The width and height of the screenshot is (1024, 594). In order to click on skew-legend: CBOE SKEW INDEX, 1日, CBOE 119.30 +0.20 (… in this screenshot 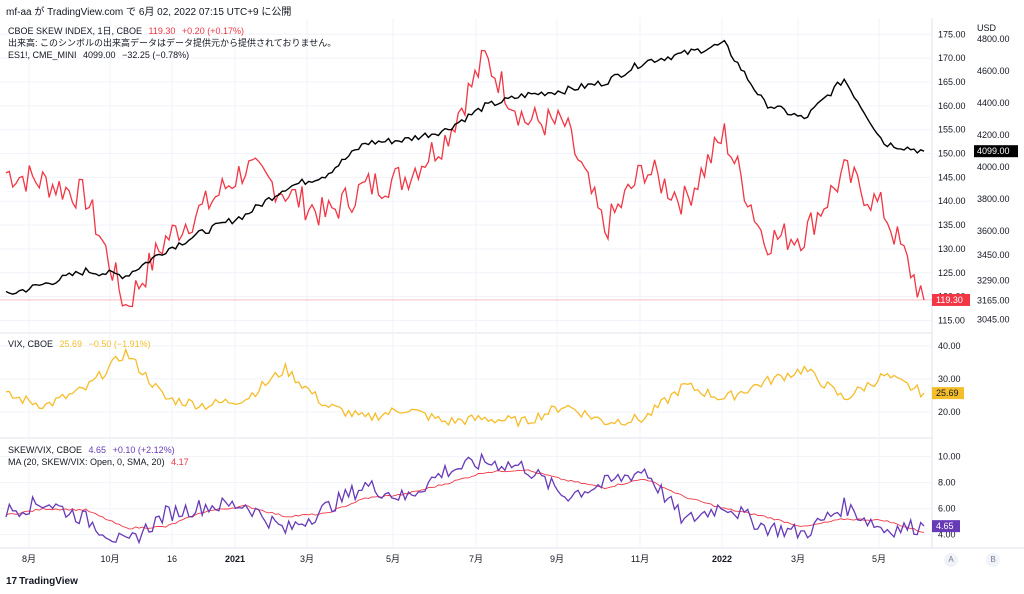, I will do `click(126, 31)`.